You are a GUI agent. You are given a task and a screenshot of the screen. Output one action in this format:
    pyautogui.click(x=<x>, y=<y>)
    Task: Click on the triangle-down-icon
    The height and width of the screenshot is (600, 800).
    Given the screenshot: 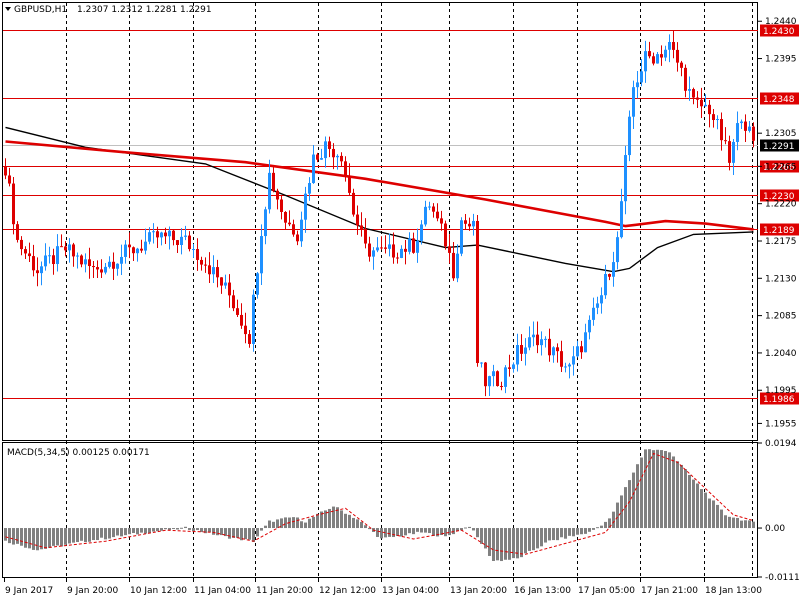 What is the action you would take?
    pyautogui.click(x=8, y=9)
    